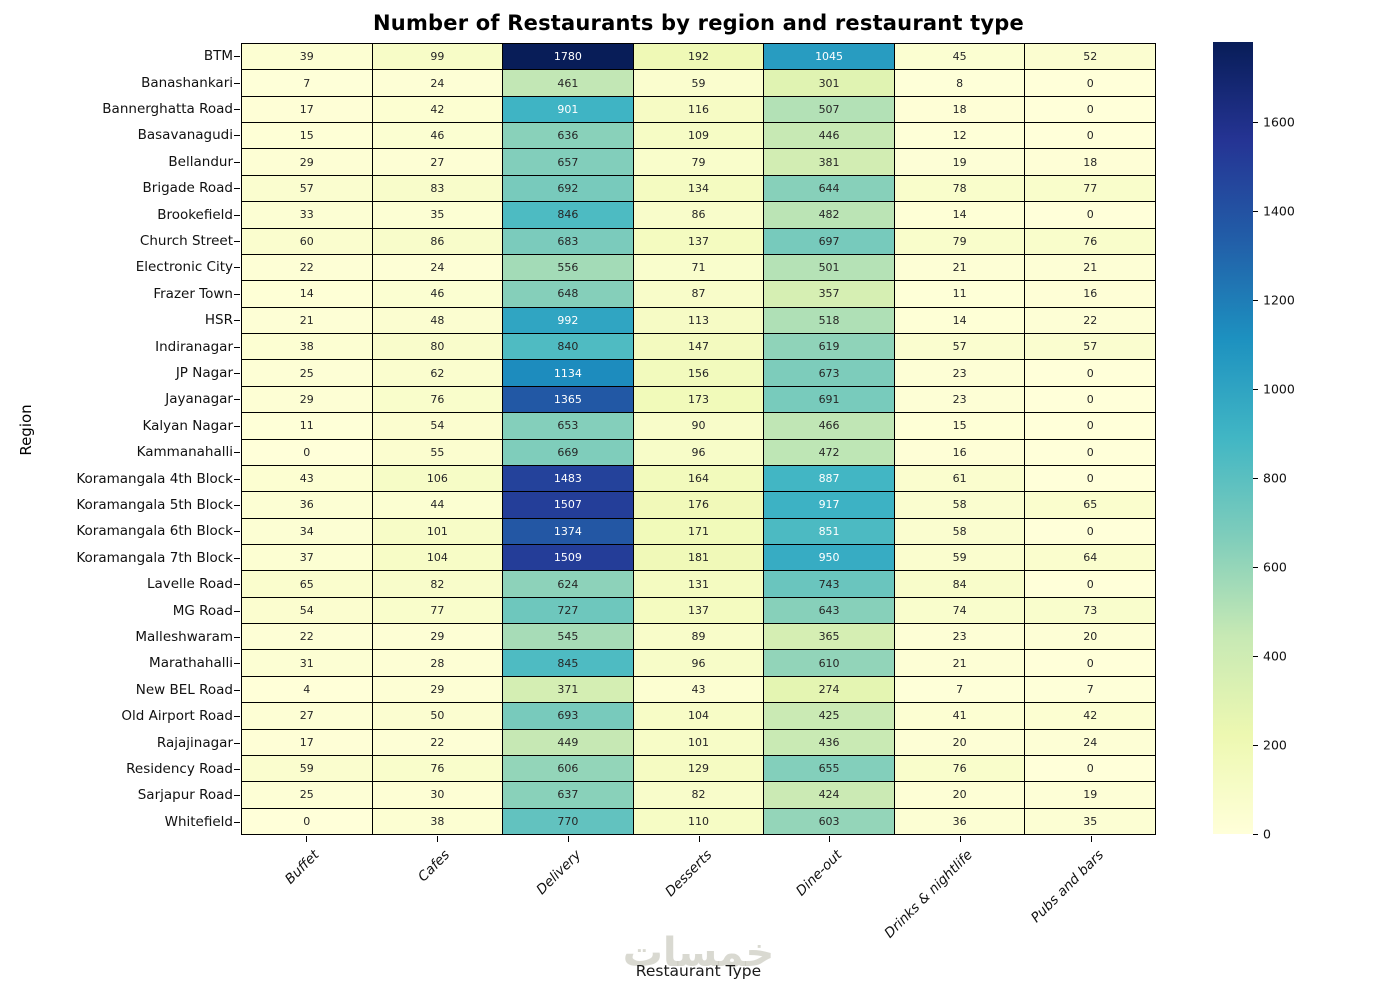  I want to click on watermark-text: خمسات, so click(698, 953).